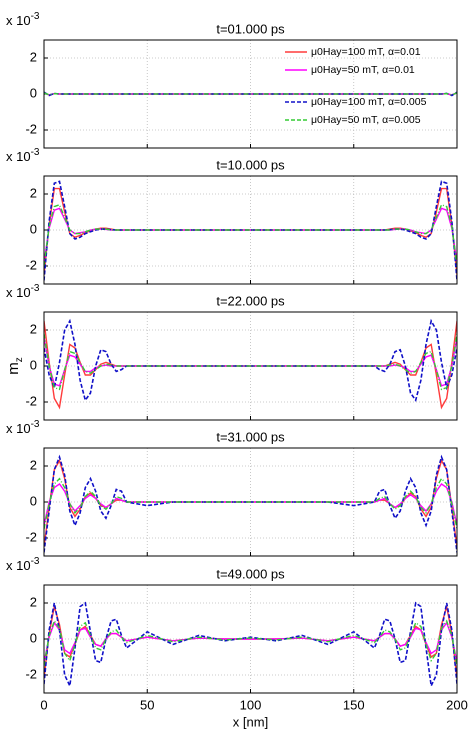 The height and width of the screenshot is (746, 474). I want to click on chart-title: t=22.000 ps, so click(250, 300).